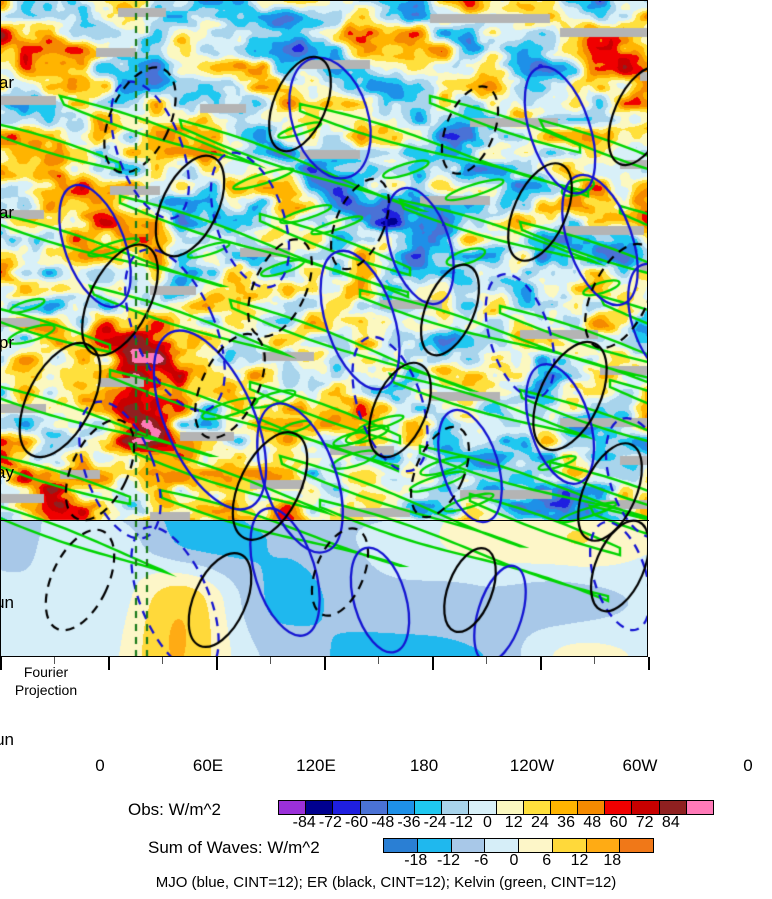 The image size is (772, 899). I want to click on colorbar-ticks: -84 -72 -60 -48 -36 -24 -12 0 12 24 36 48 60 72 84, so click(487, 823).